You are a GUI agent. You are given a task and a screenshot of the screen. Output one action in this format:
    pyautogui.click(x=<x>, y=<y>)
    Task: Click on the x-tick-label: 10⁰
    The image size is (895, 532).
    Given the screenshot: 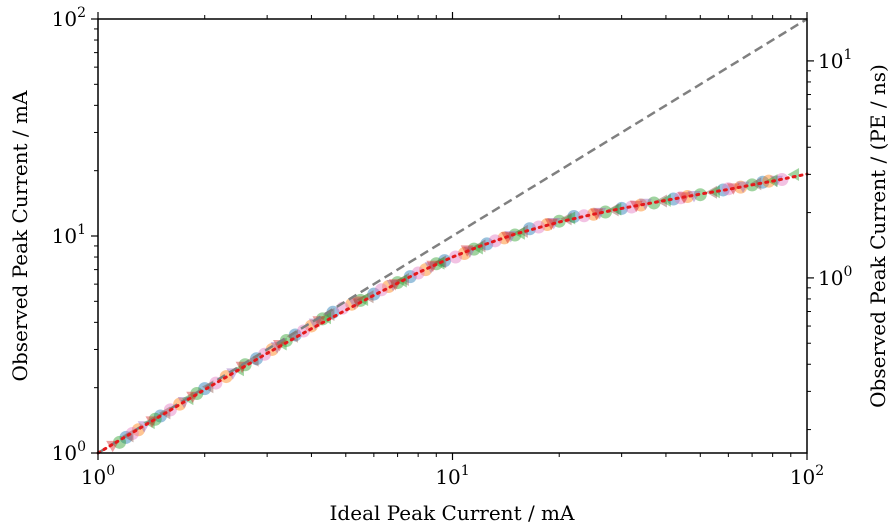 What is the action you would take?
    pyautogui.click(x=98, y=476)
    